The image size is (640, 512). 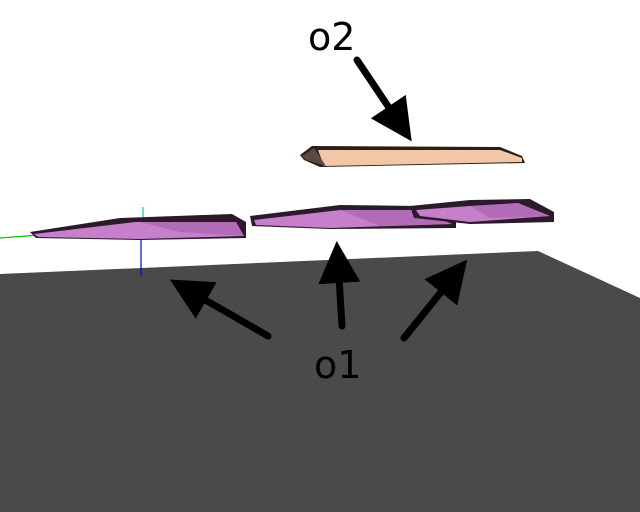 What do you see at coordinates (434, 300) in the screenshot?
I see `arrow-o1-right` at bounding box center [434, 300].